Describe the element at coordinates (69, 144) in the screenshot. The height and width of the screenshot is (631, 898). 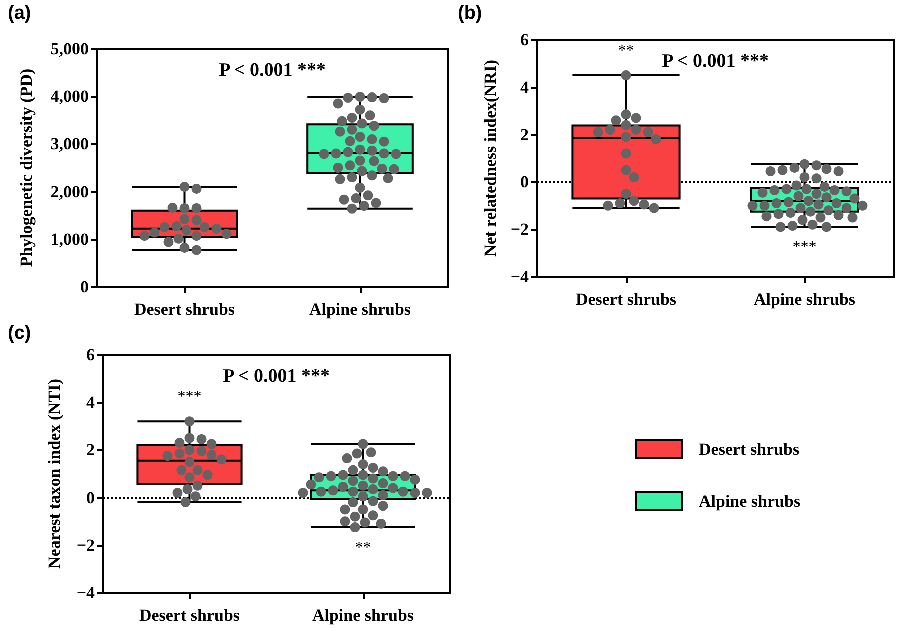
I see `y-tick-label: 3,000` at that location.